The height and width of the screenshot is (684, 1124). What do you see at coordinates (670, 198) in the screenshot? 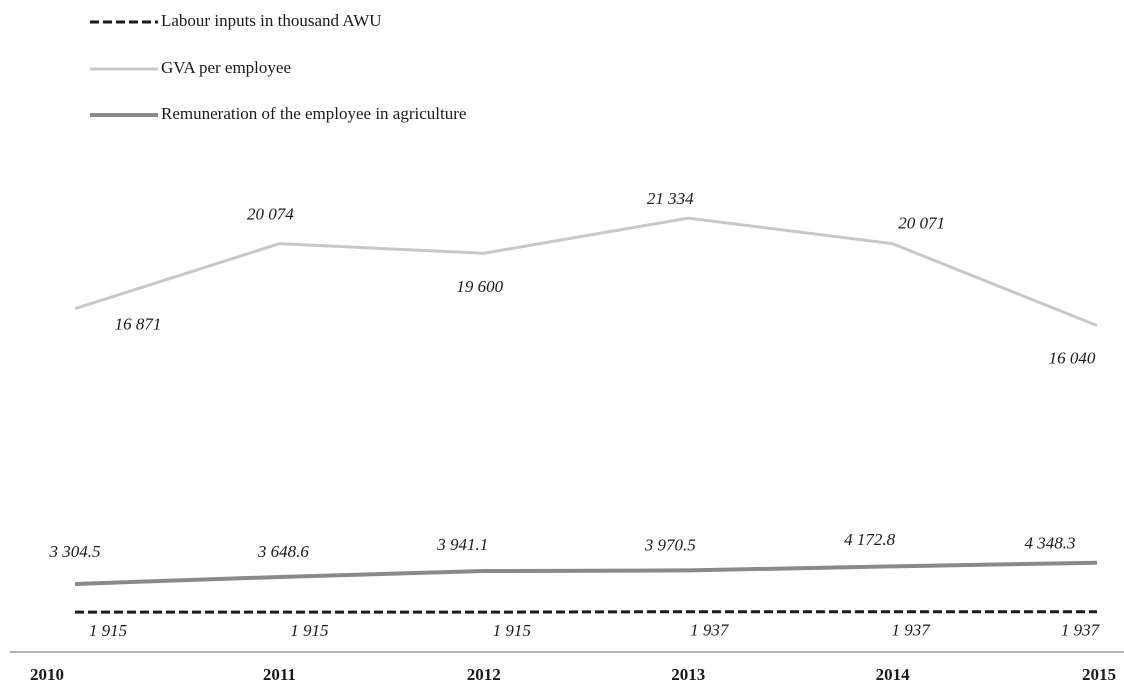
I see `value-label: 21 334` at bounding box center [670, 198].